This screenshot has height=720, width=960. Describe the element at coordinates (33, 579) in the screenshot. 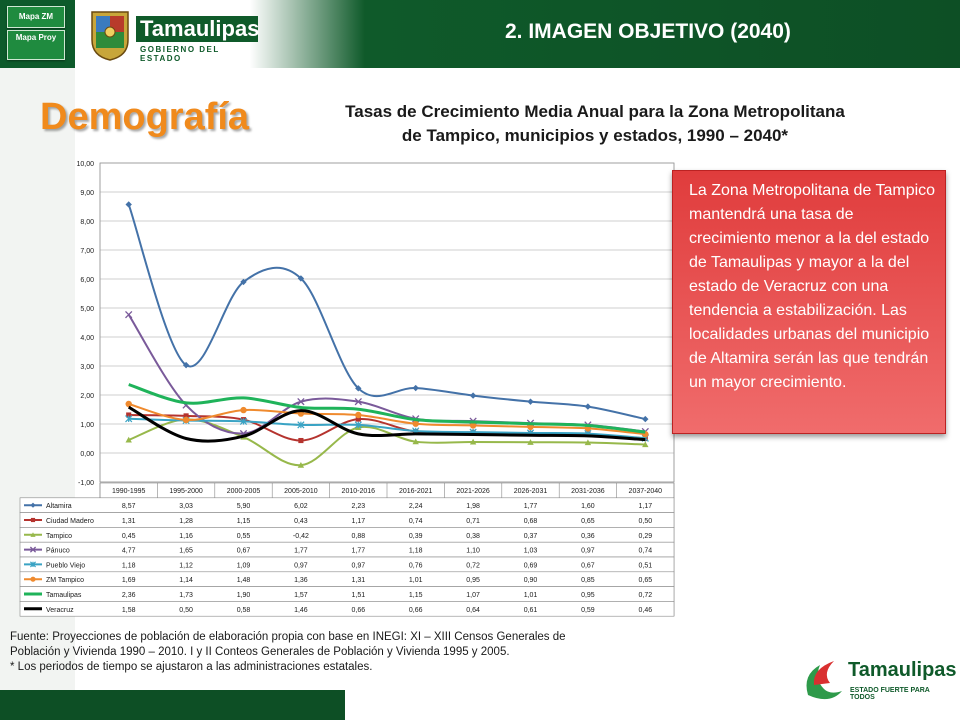

I see `legend-marker-zm-tampico` at that location.